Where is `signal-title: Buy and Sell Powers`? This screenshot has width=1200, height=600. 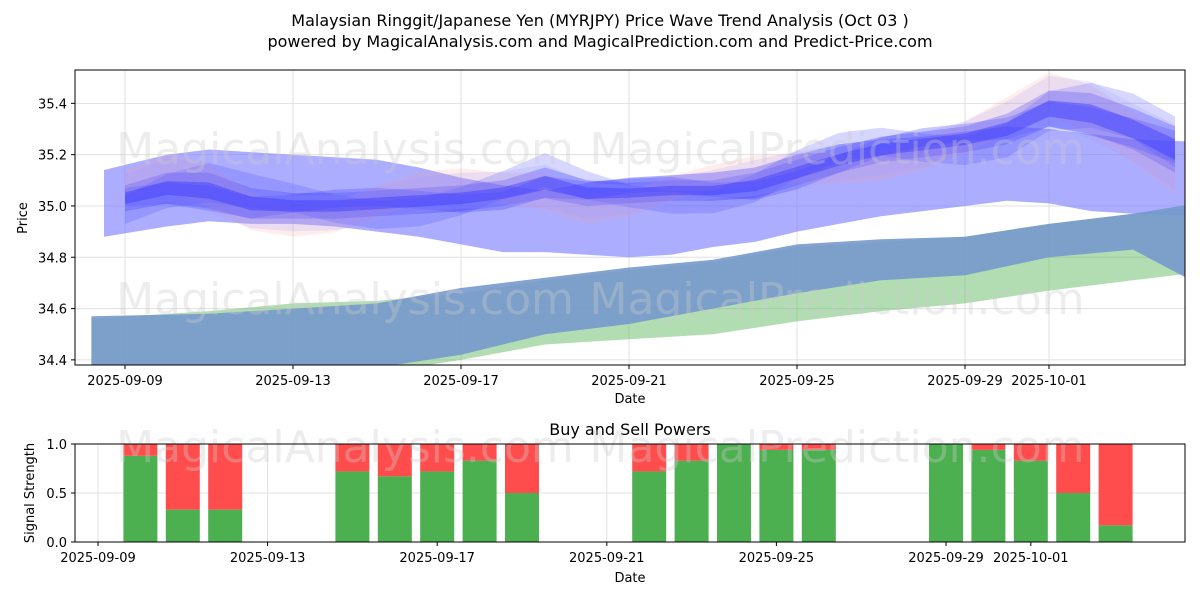
signal-title: Buy and Sell Powers is located at coordinates (630, 429).